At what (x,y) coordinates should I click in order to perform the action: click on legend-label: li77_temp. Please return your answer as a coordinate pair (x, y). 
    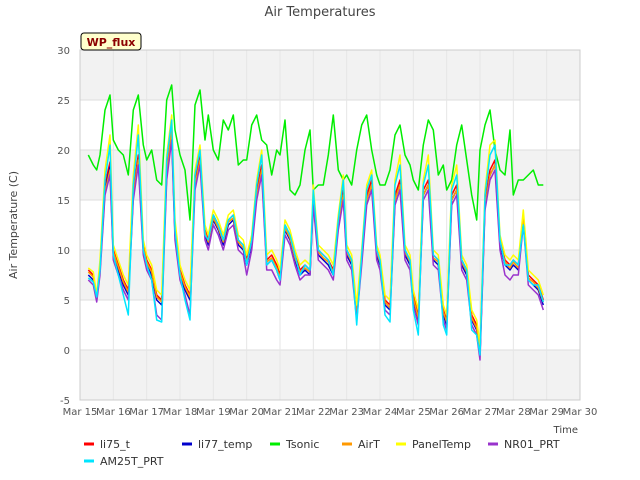
    Looking at the image, I should click on (225, 444).